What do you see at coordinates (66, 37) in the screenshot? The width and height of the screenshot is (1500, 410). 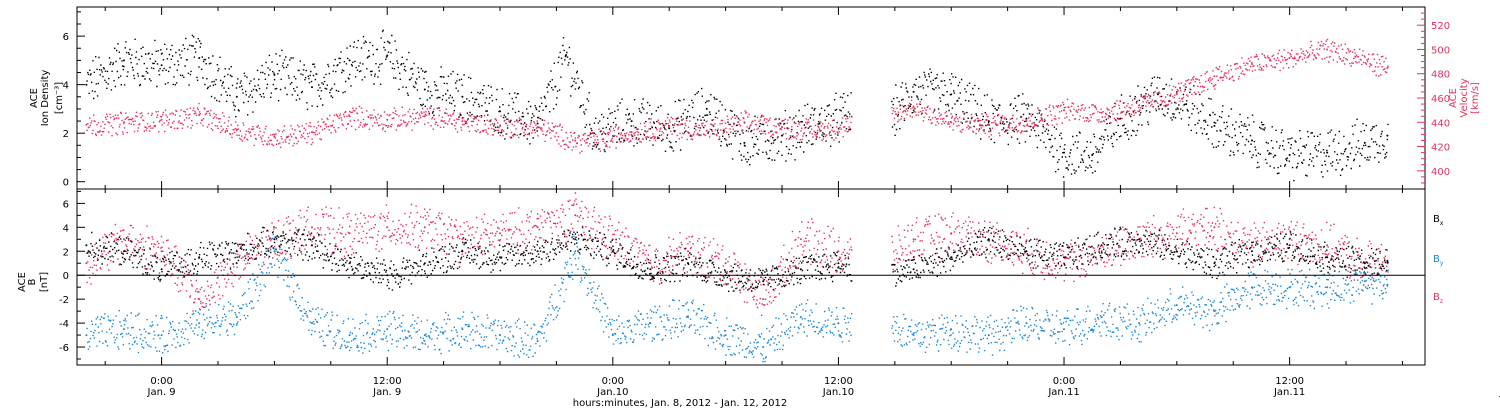 I see `density-tick-label: 6` at bounding box center [66, 37].